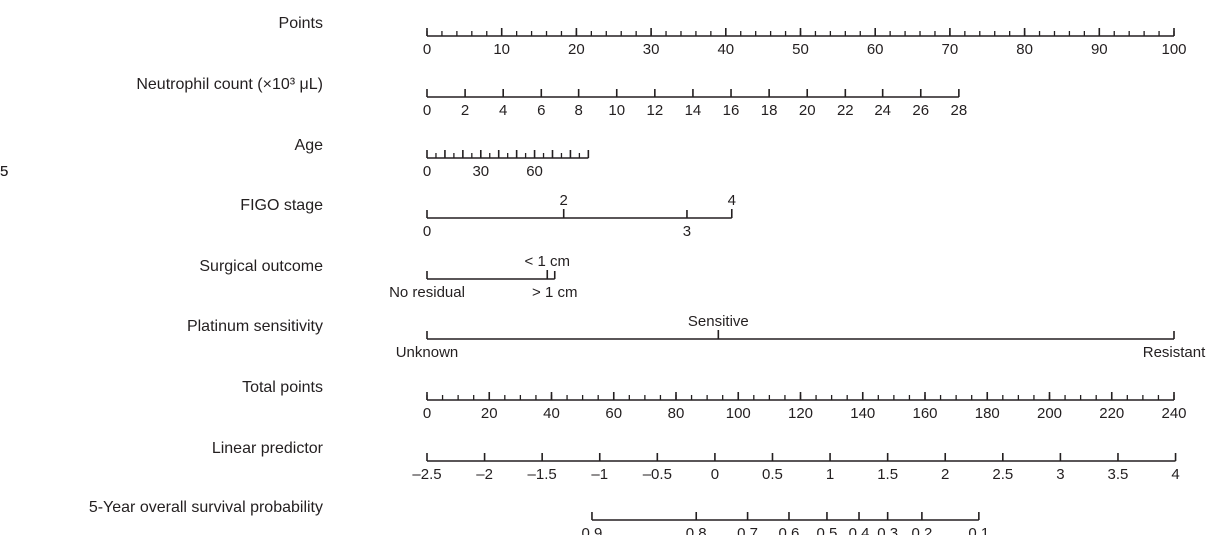 The image size is (1215, 535). I want to click on tick-label-neutrophil-count-10-l: 10, so click(616, 110).